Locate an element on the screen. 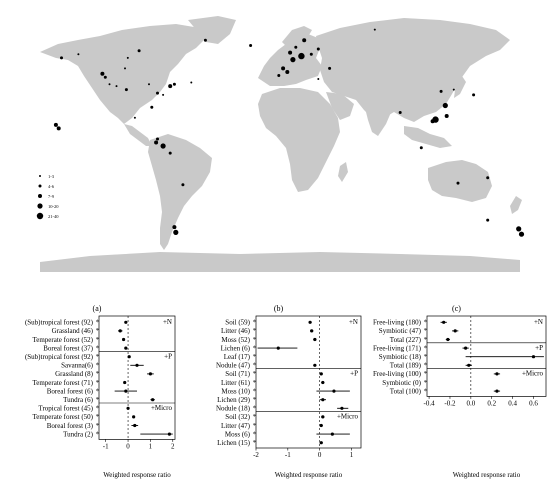 The image size is (550, 487). row-label: Symbiotic (47) is located at coordinates (400, 331).